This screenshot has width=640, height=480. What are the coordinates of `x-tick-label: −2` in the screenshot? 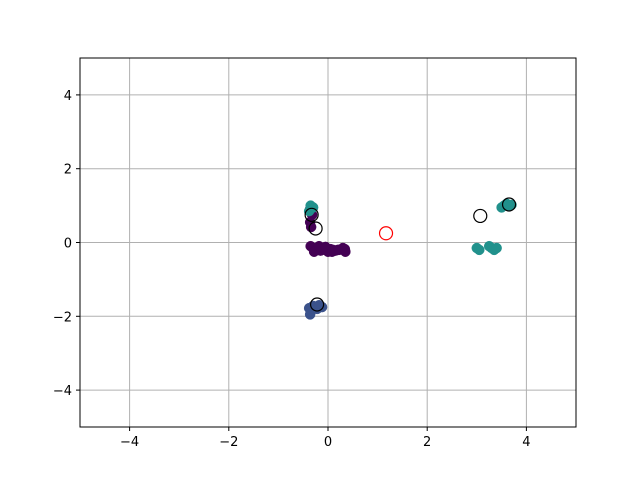 It's located at (228, 442).